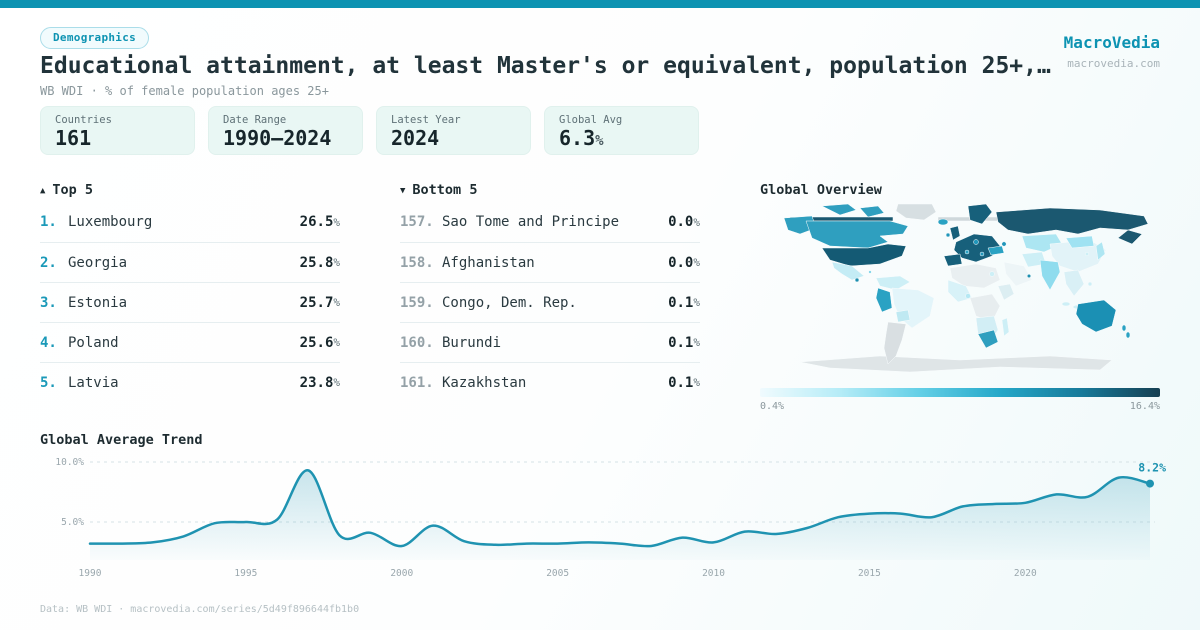 The image size is (1200, 630). What do you see at coordinates (277, 138) in the screenshot?
I see `stat-value: 1990—2024` at bounding box center [277, 138].